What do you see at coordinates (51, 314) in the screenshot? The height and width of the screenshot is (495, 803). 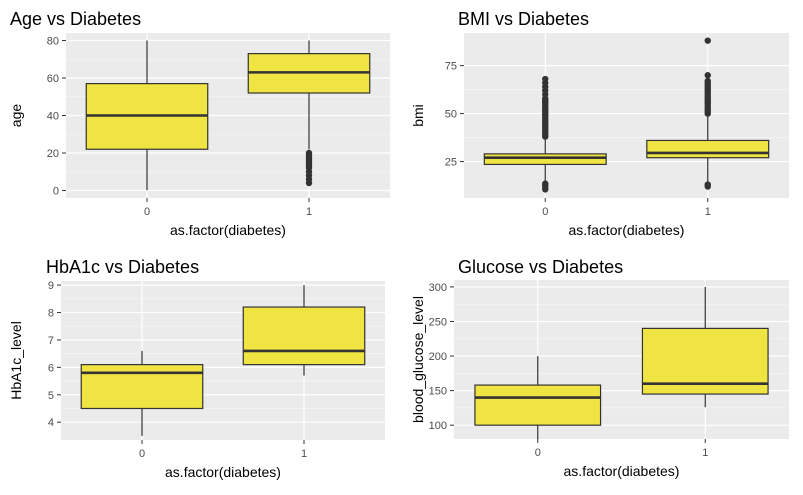 I see `y-tick-label: 8` at bounding box center [51, 314].